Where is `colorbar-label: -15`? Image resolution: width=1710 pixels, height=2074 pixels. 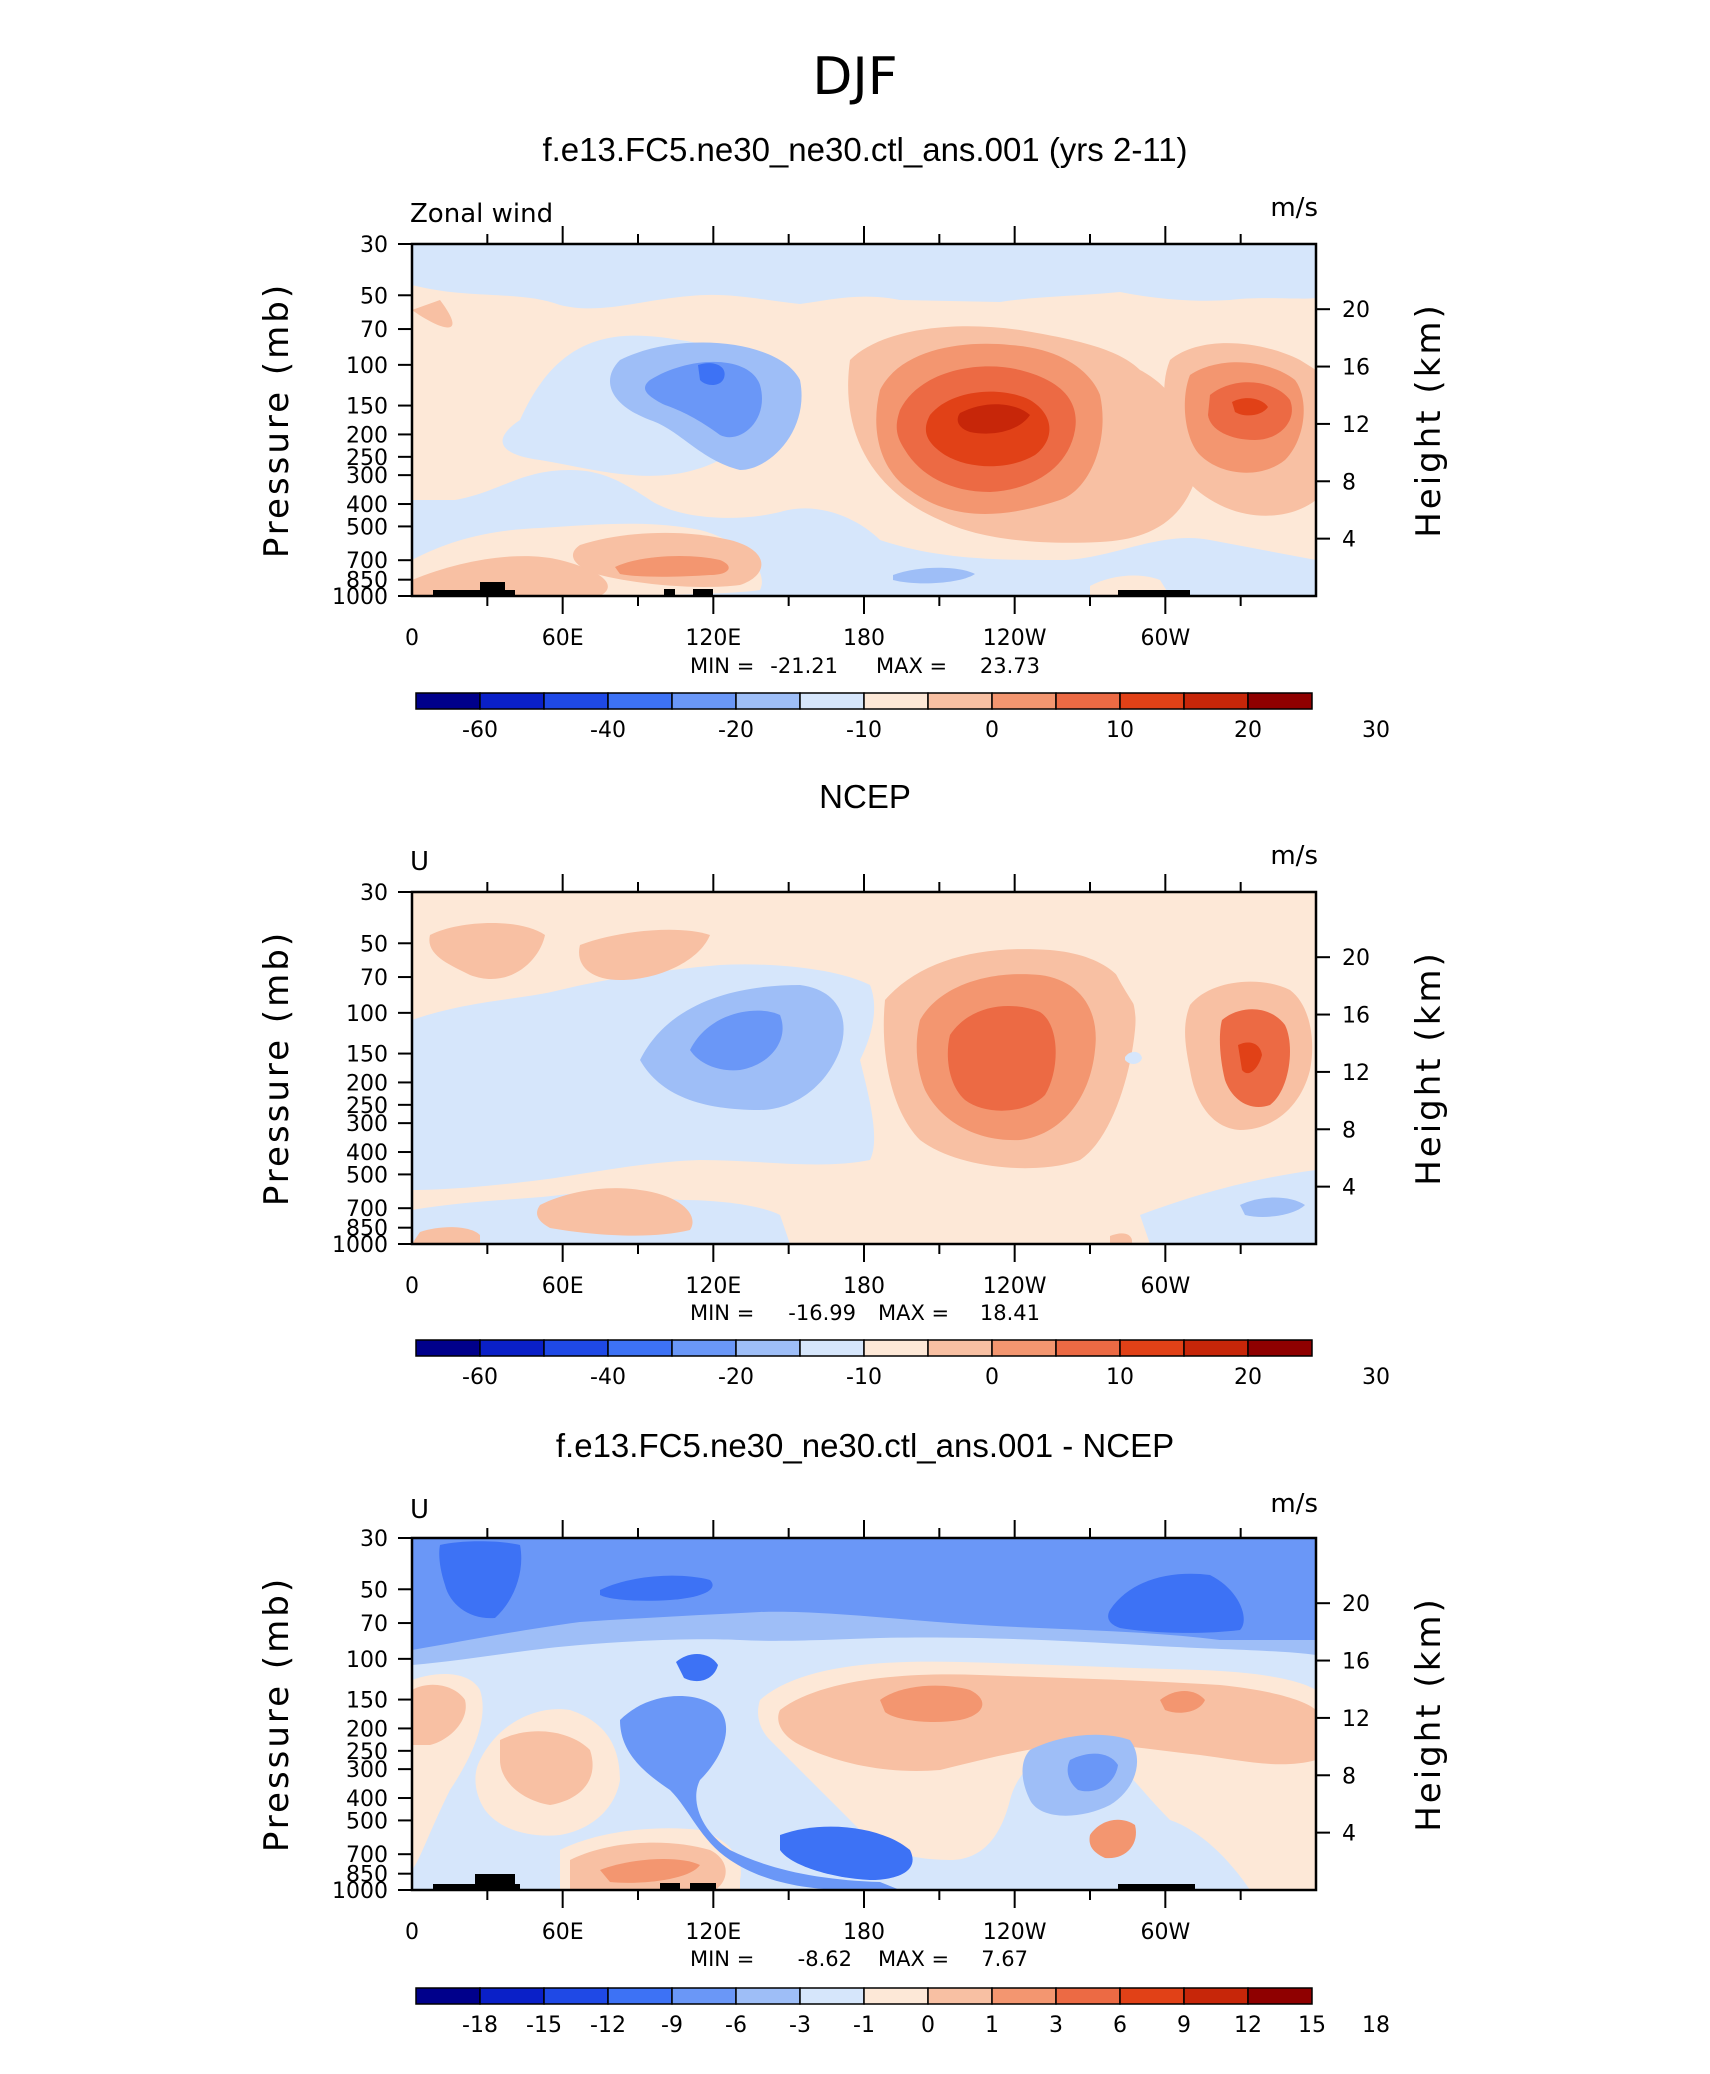 colorbar-label: -15 is located at coordinates (544, 2025).